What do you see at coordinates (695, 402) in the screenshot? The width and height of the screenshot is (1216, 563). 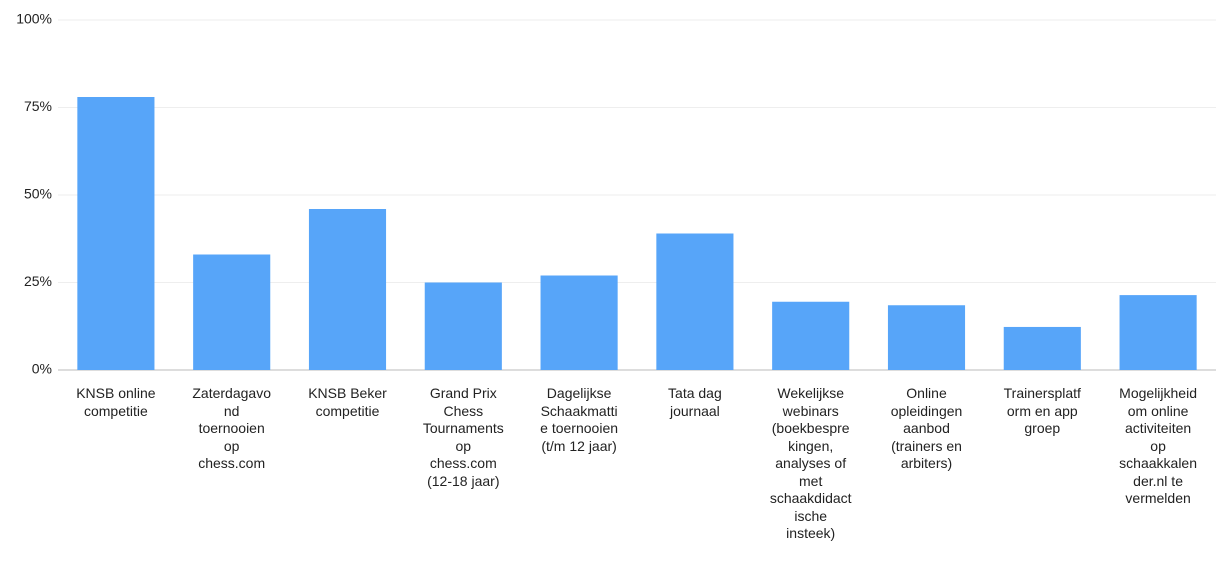 I see `x-tick-label: Tata dag journaal` at bounding box center [695, 402].